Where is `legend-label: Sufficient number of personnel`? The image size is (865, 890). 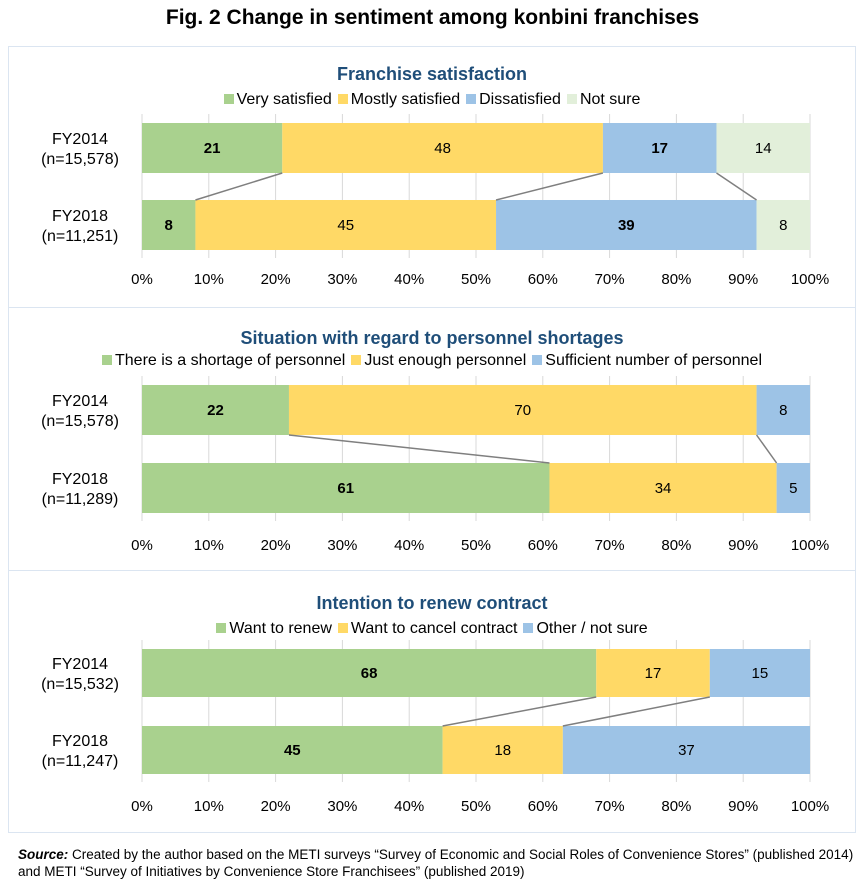
legend-label: Sufficient number of personnel is located at coordinates (653, 360).